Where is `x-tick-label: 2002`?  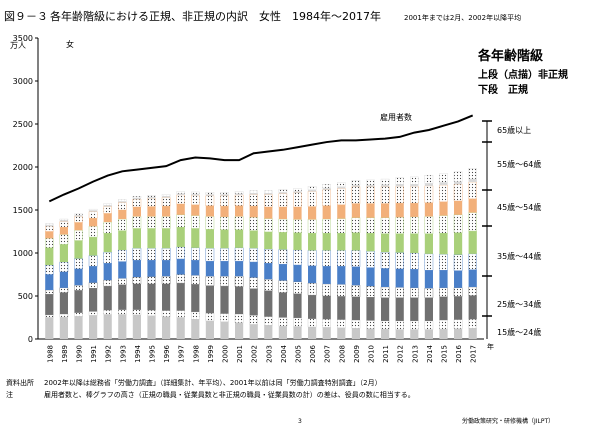
x-tick-label: 2002 is located at coordinates (255, 354).